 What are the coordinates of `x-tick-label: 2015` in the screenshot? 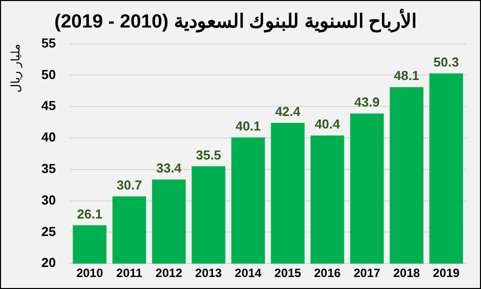 It's located at (288, 273).